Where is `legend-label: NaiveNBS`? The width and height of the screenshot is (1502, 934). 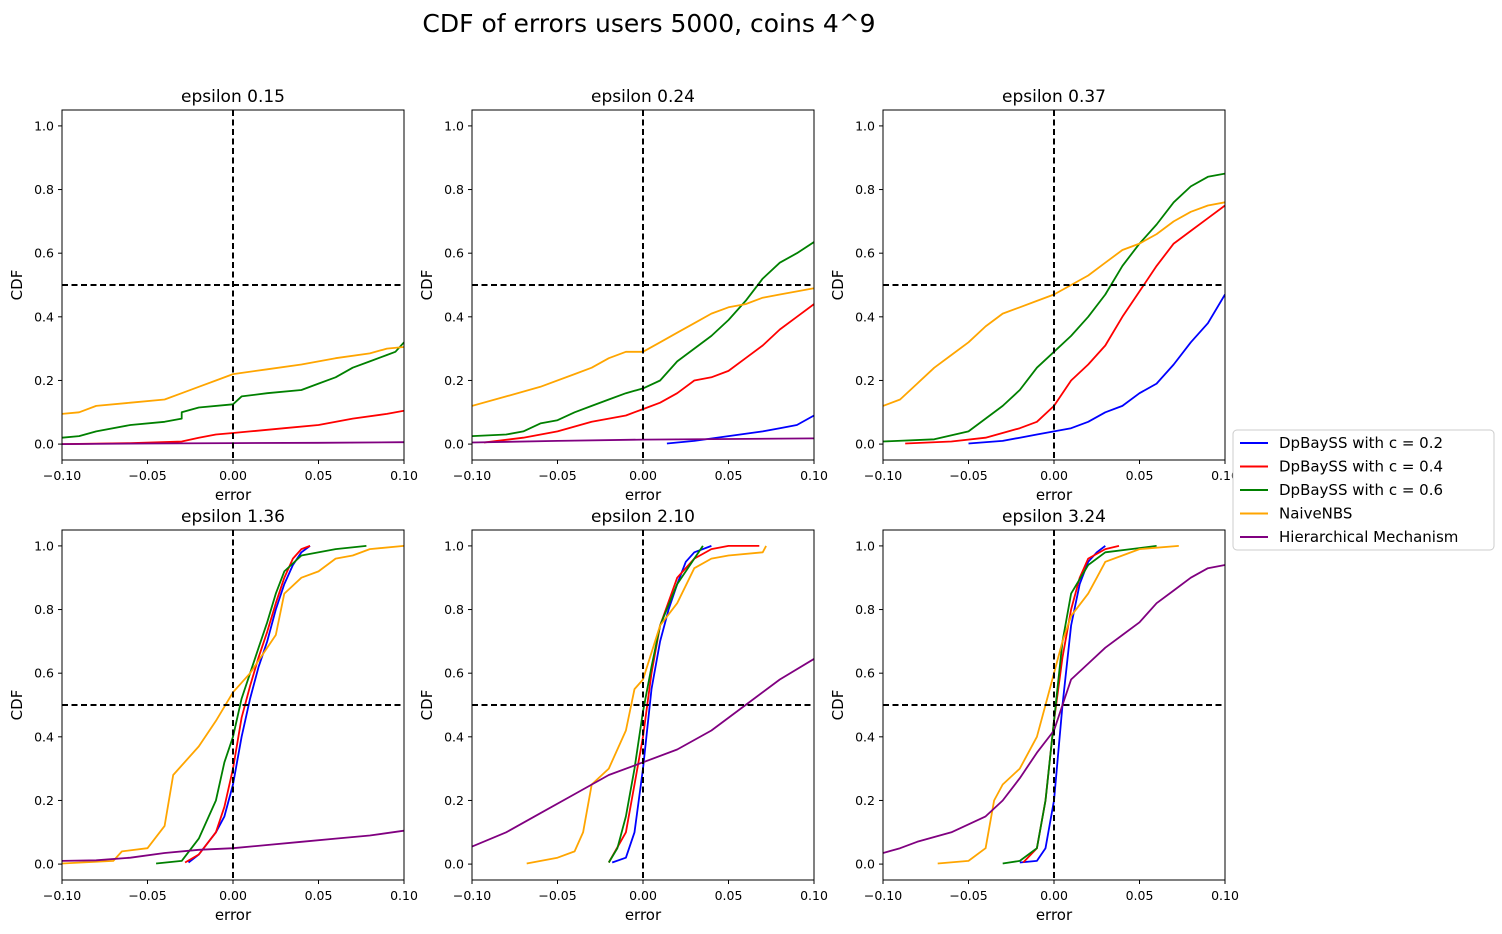
legend-label: NaiveNBS is located at coordinates (1315, 514).